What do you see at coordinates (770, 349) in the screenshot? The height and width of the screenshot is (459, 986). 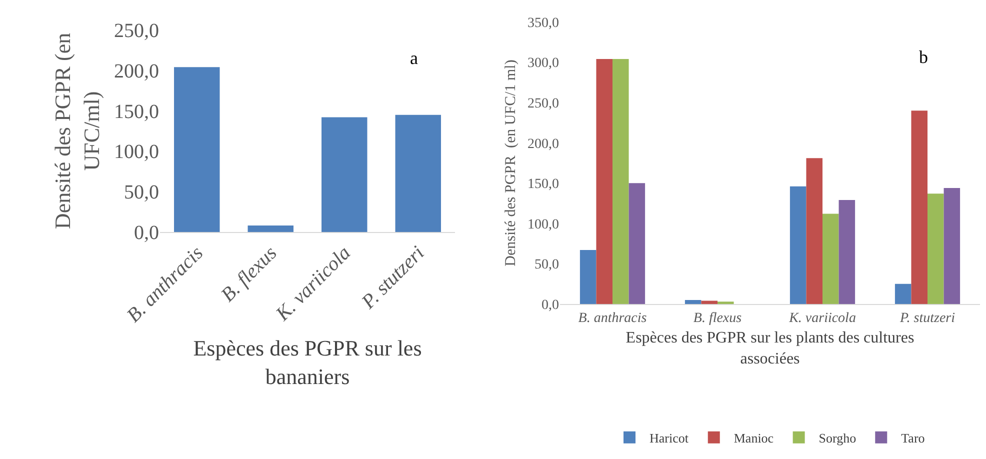 I see `x-axis-title: Espèces des PGPR sur les plants des cultures associées` at bounding box center [770, 349].